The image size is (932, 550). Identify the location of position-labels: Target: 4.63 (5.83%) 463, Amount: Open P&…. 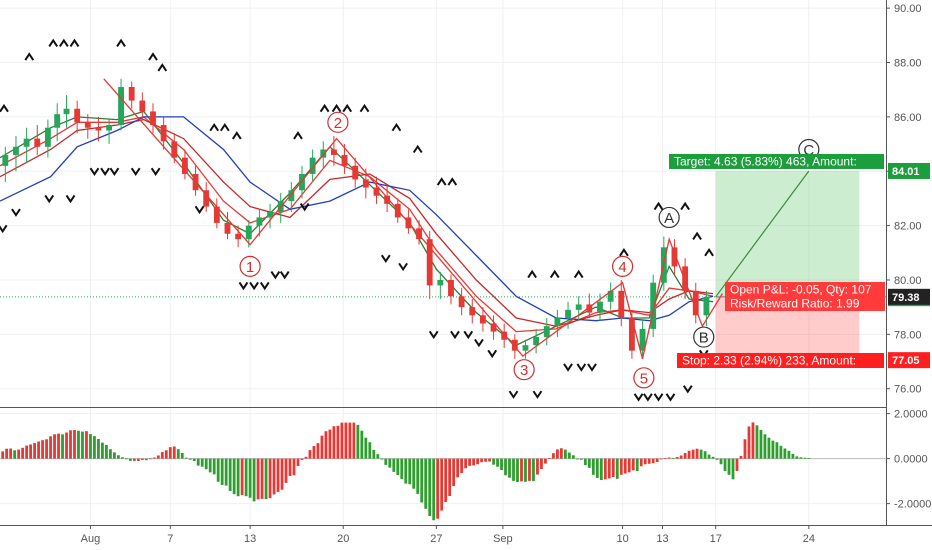
(777, 260).